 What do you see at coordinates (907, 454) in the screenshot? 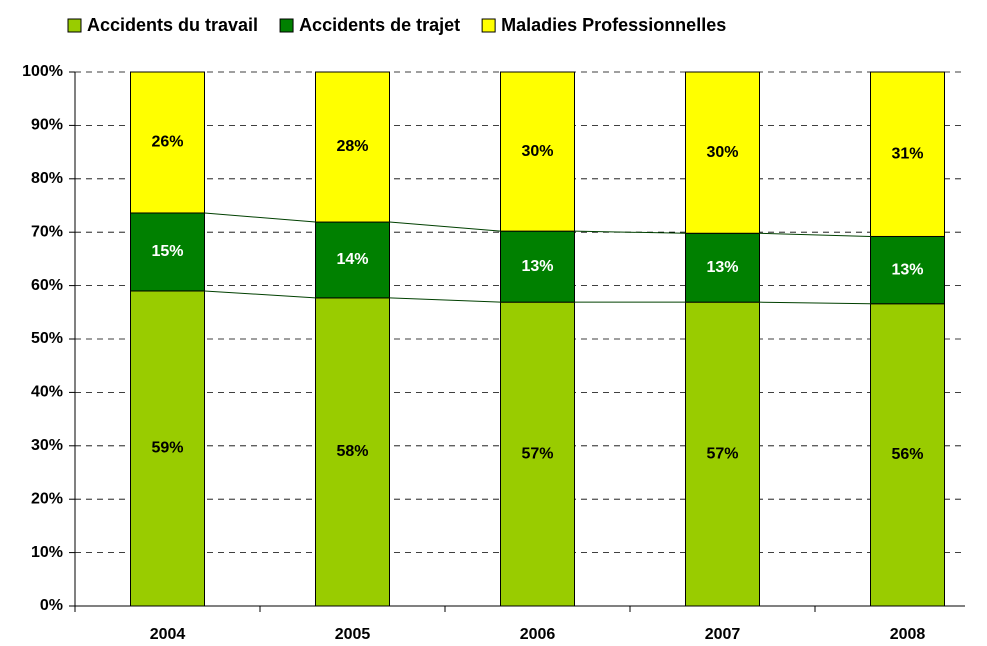
I see `data-label: 56%` at bounding box center [907, 454].